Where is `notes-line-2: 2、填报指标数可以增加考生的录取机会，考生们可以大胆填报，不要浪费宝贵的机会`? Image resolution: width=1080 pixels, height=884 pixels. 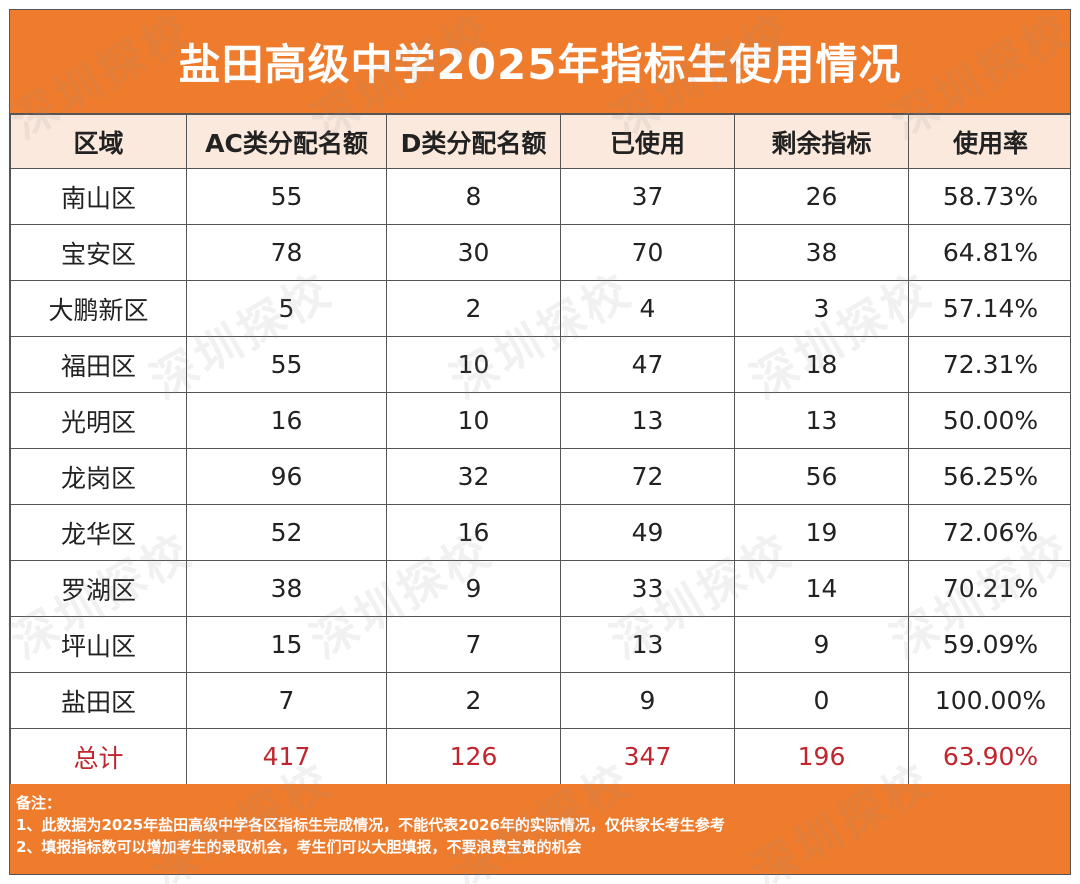
notes-line-2: 2、填报指标数可以增加考生的录取机会，考生们可以大胆填报，不要浪费宝贵的机会 is located at coordinates (299, 847).